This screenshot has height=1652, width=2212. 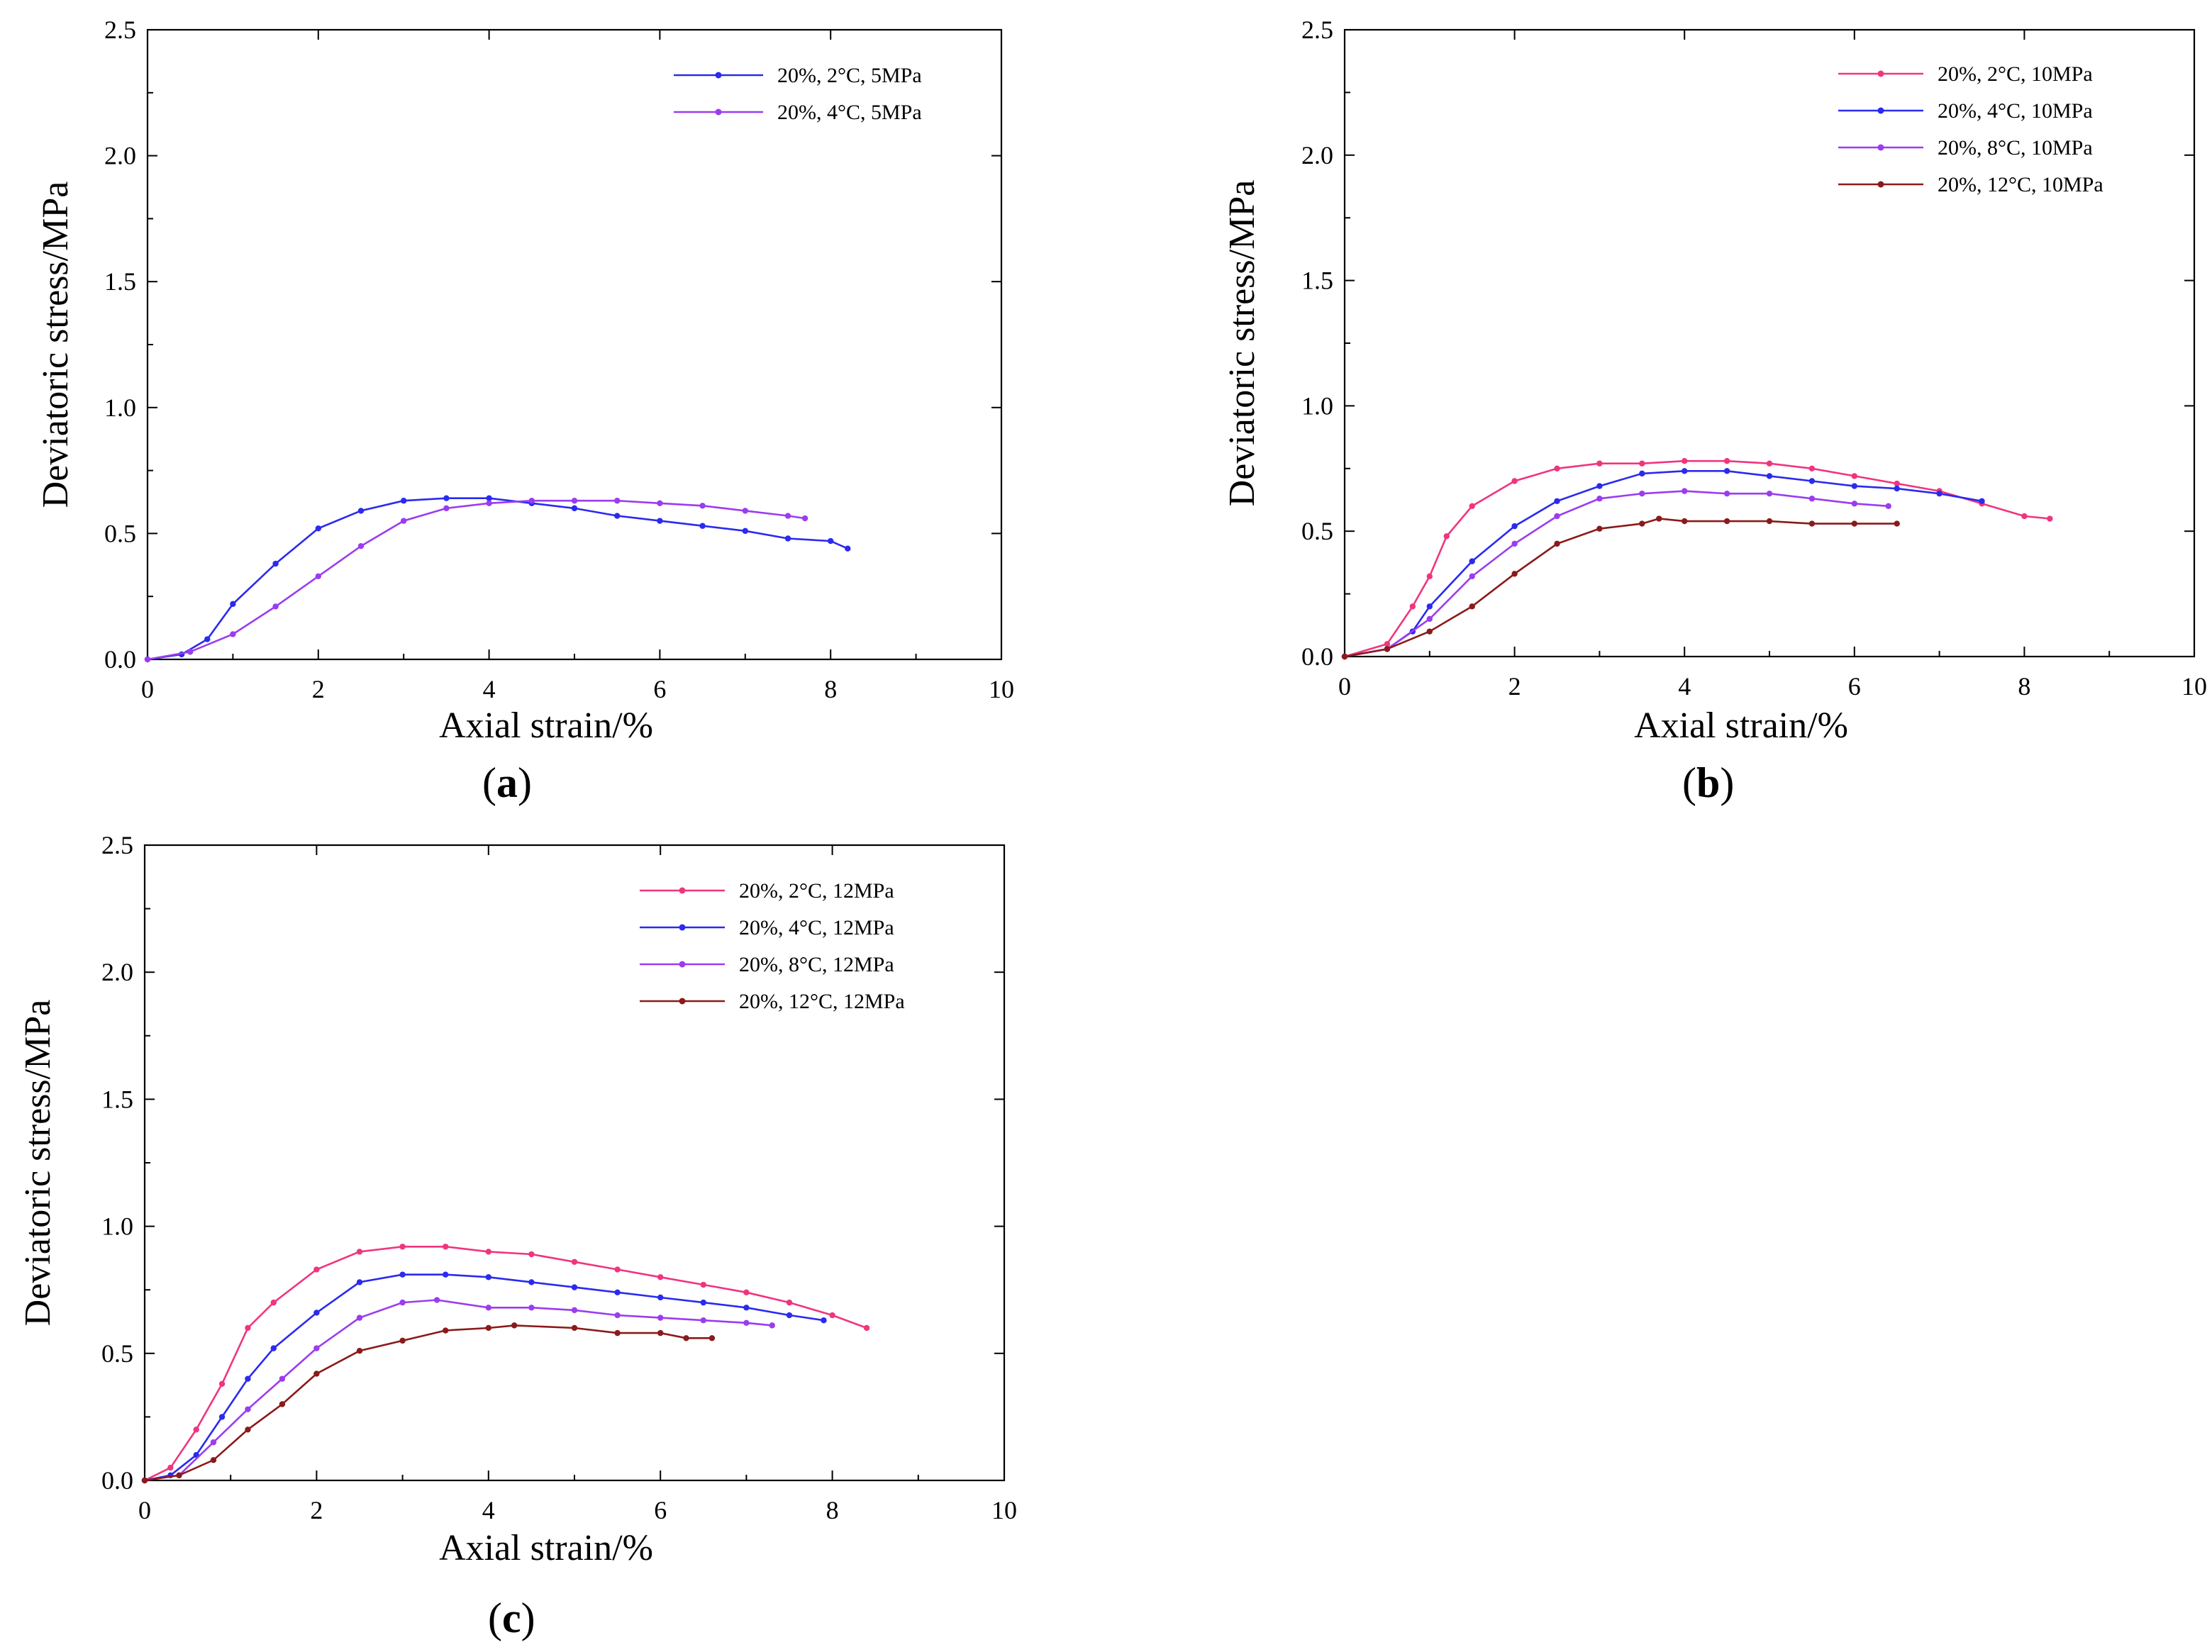 What do you see at coordinates (318, 689) in the screenshot?
I see `x-tick-label: 2` at bounding box center [318, 689].